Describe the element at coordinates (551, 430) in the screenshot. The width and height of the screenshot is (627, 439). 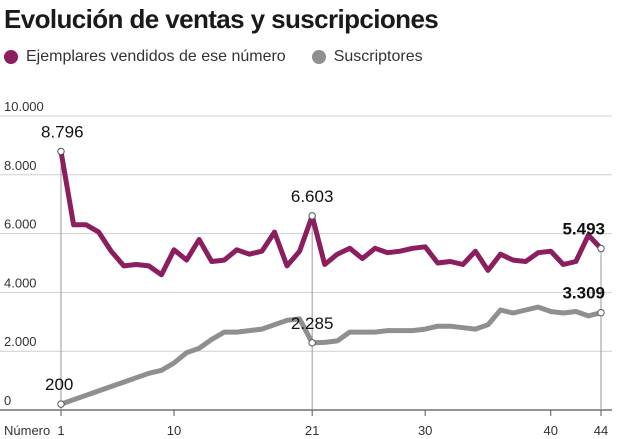
I see `x-tick-label: 40` at that location.